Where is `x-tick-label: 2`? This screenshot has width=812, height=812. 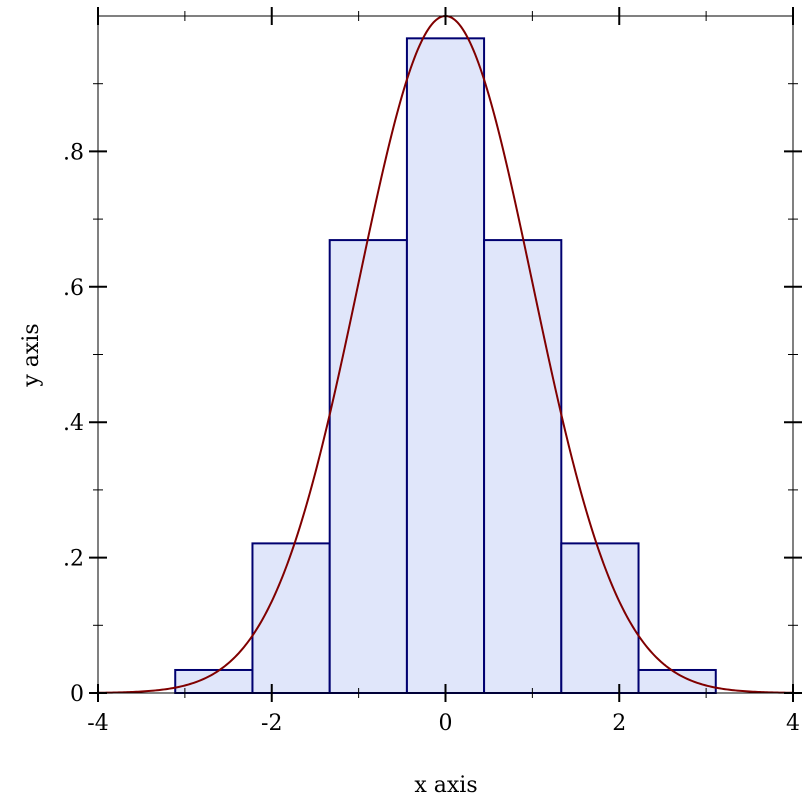 x-tick-label: 2 is located at coordinates (619, 723).